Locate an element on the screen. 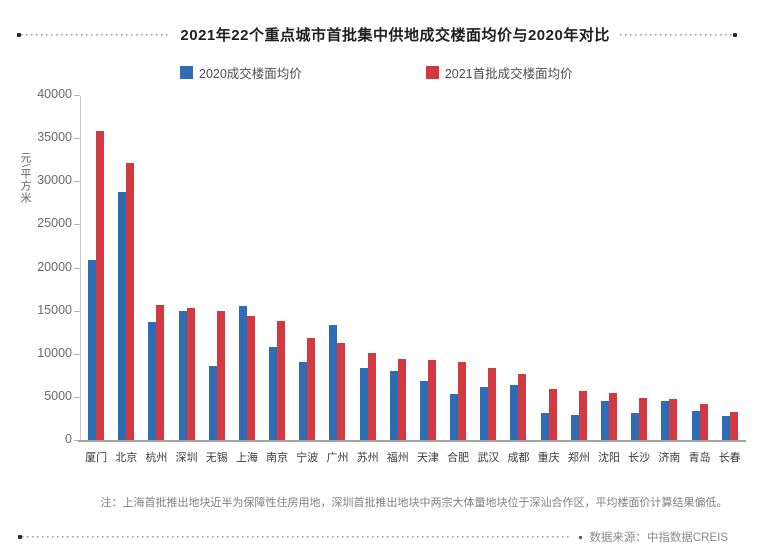 The width and height of the screenshot is (764, 559). bar-group: 南京 is located at coordinates (277, 279).